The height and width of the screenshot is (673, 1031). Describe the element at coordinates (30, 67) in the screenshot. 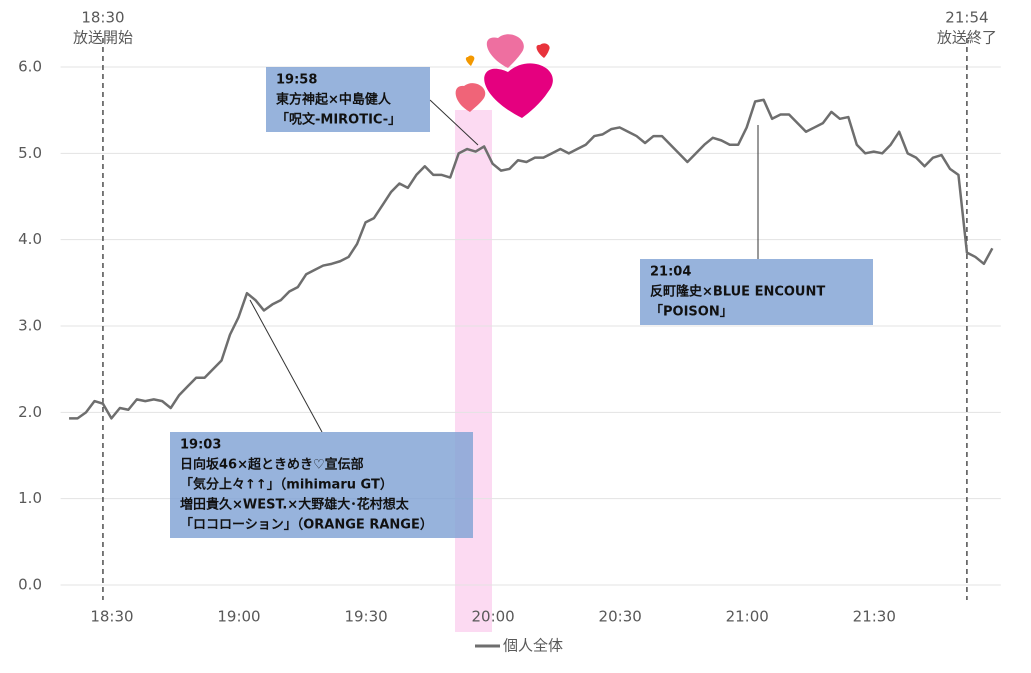

I see `y-tick-label: 6.0` at that location.